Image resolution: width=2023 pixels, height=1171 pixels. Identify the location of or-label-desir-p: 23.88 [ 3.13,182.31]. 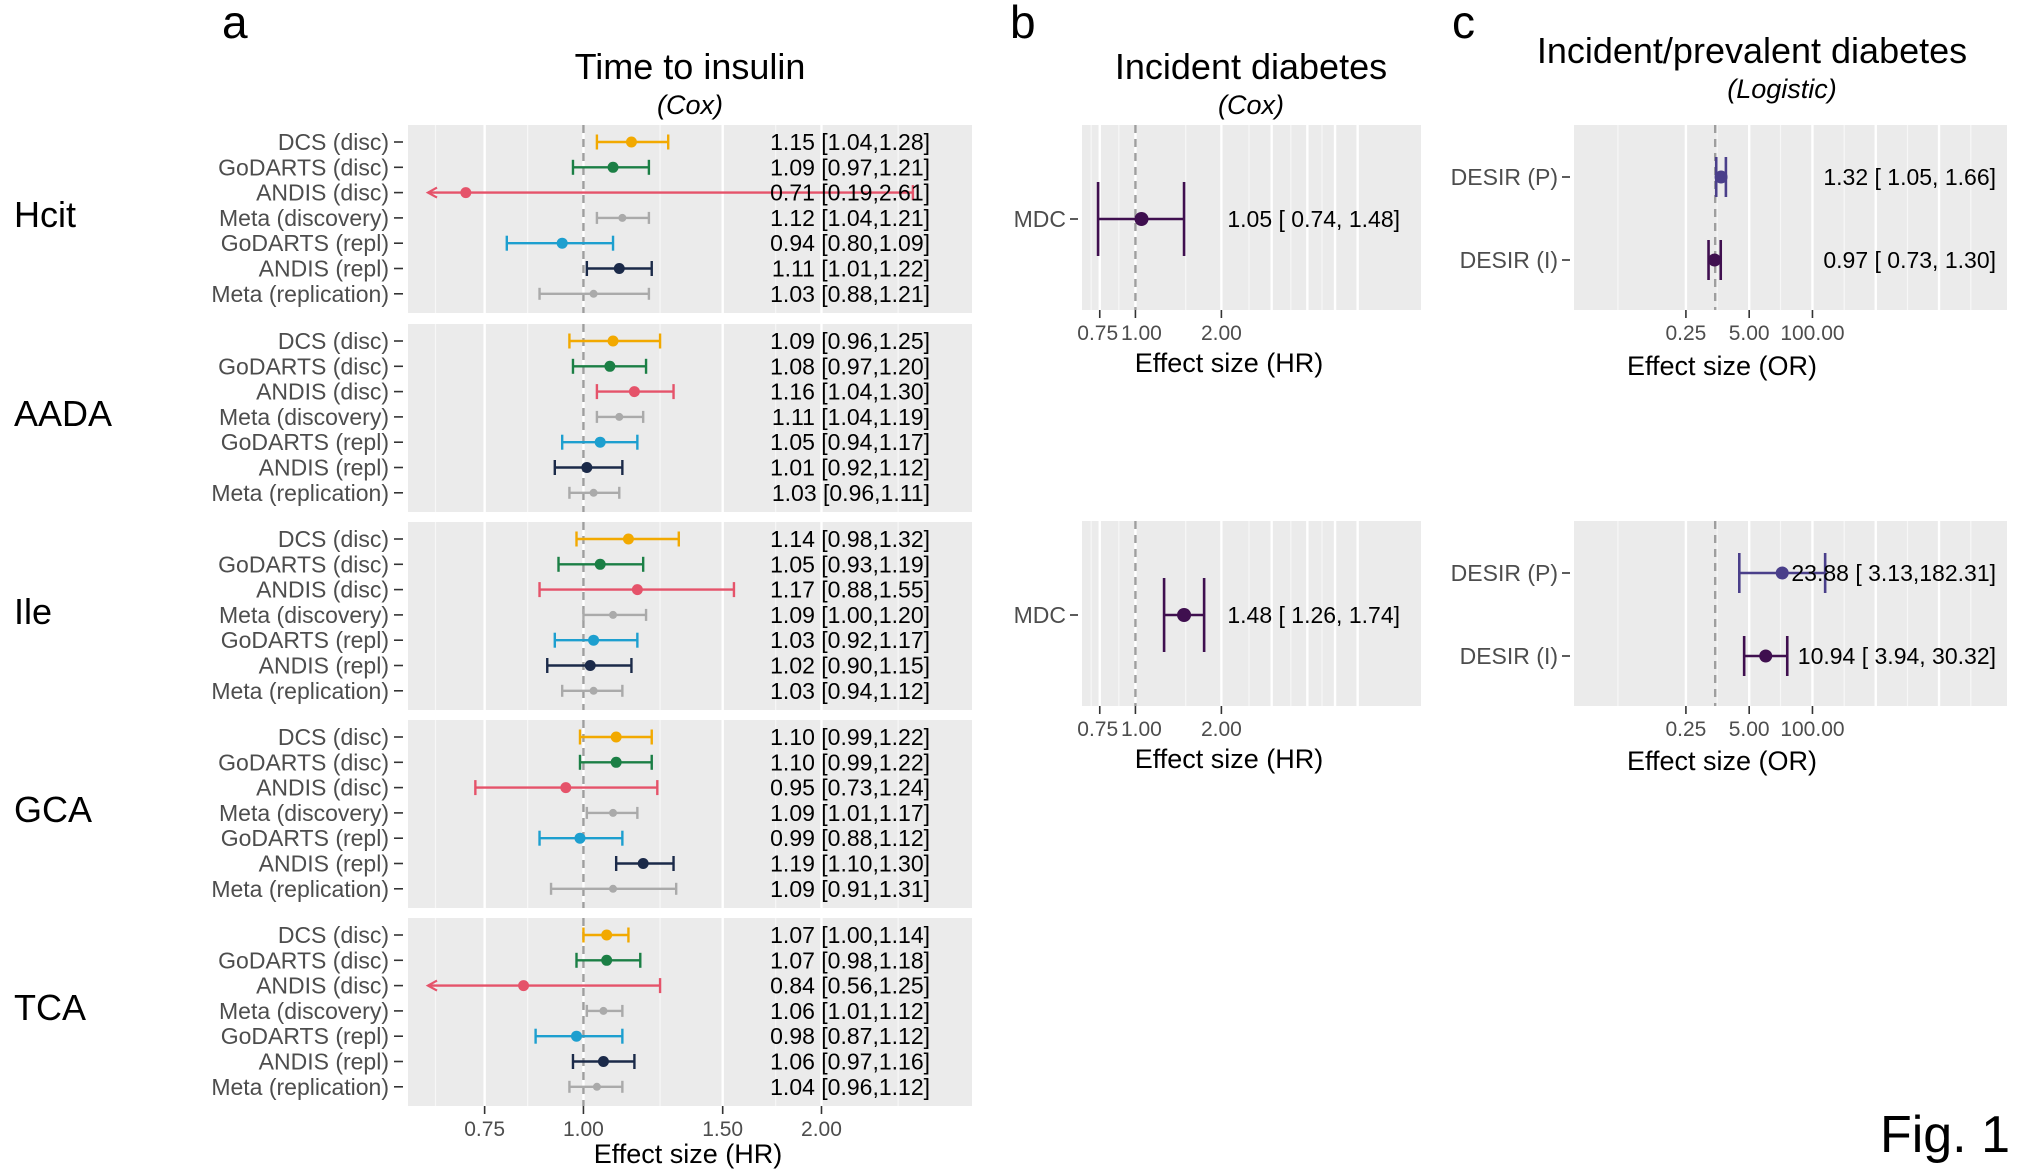
(1893, 573).